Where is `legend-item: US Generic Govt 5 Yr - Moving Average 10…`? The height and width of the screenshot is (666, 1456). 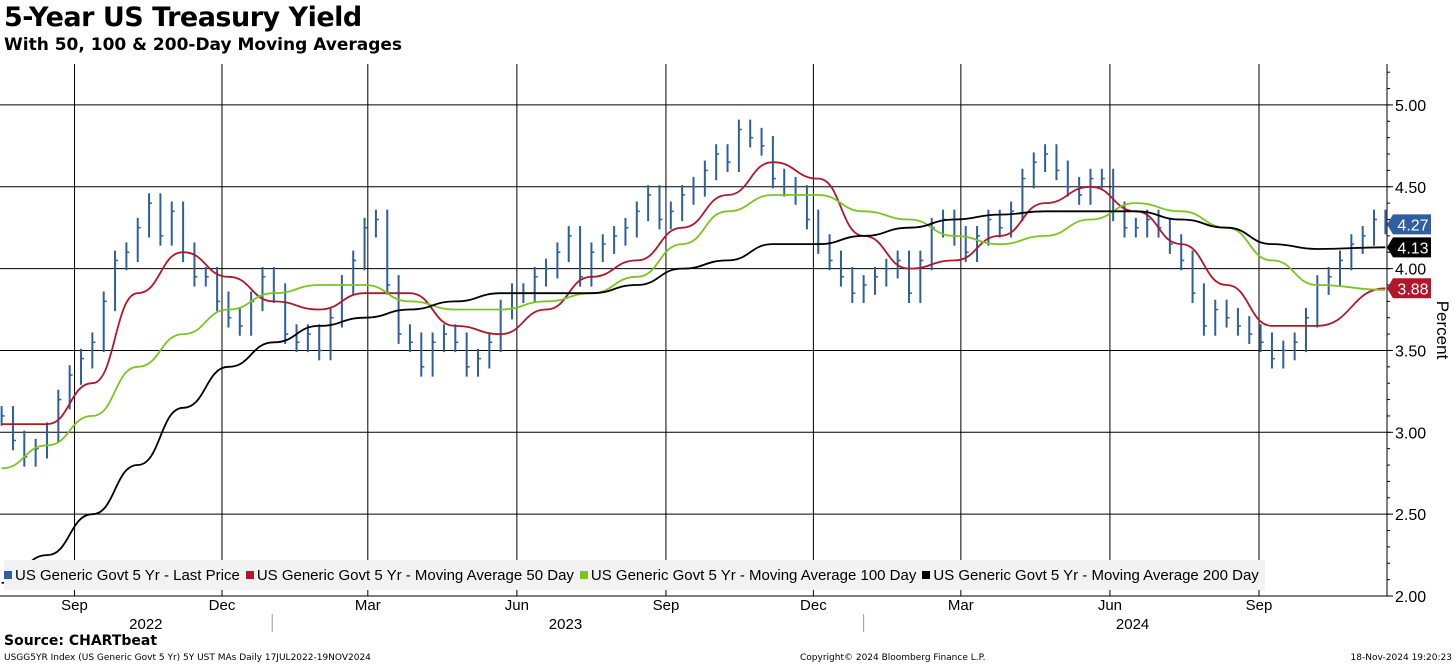 legend-item: US Generic Govt 5 Yr - Moving Average 10… is located at coordinates (748, 575).